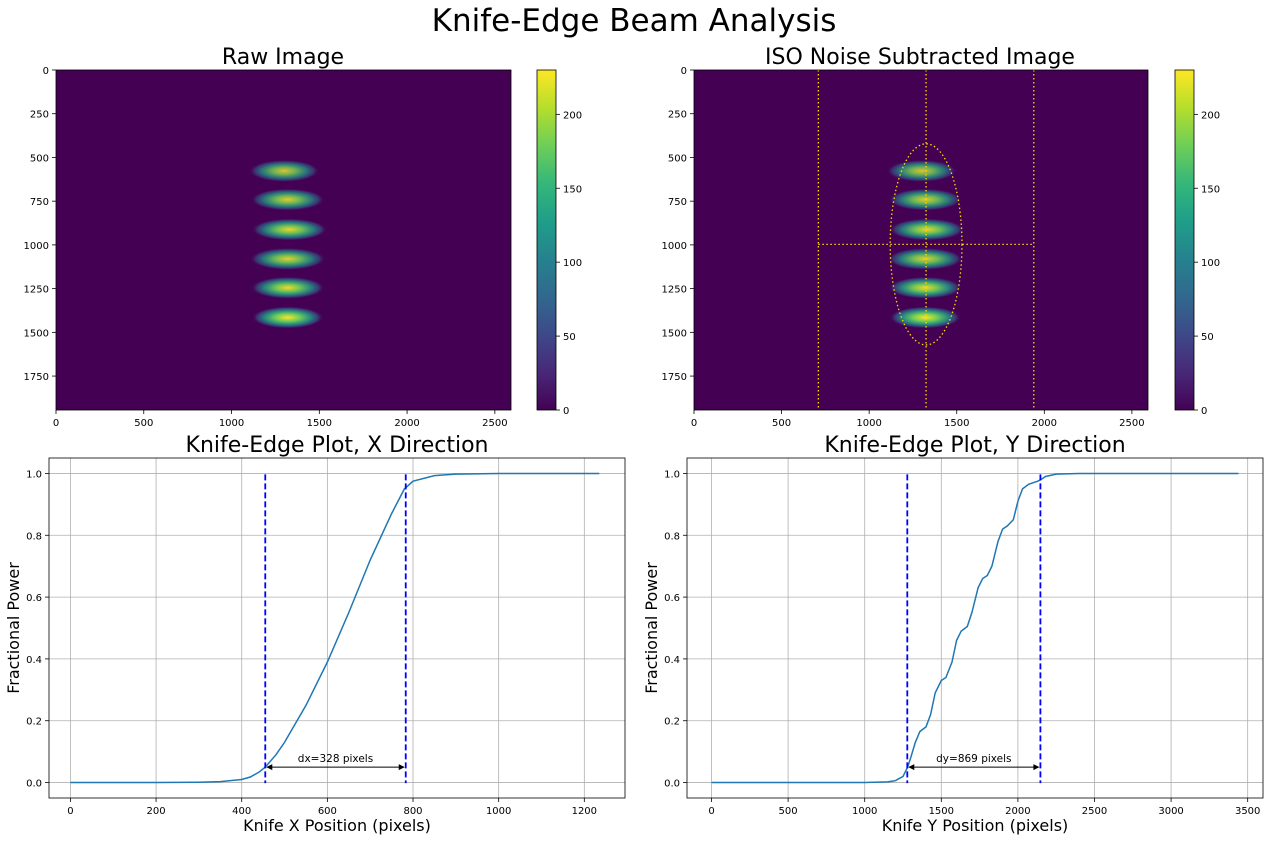 The width and height of the screenshot is (1269, 841). What do you see at coordinates (241, 811) in the screenshot?
I see `x-tick-label: 400` at bounding box center [241, 811].